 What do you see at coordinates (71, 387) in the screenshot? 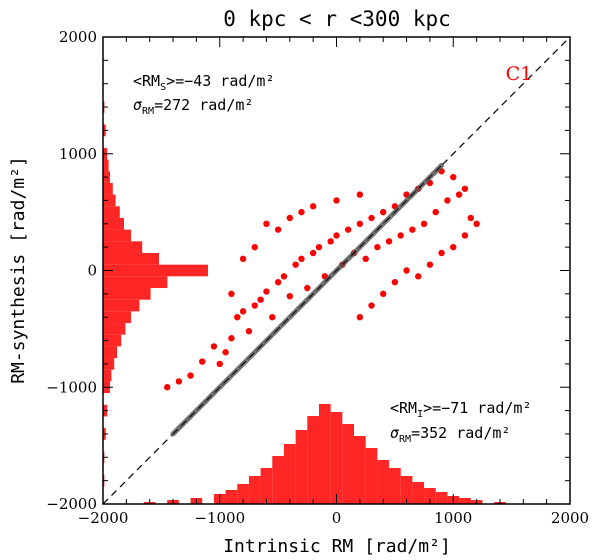
I see `y-tick-label: −1000` at bounding box center [71, 387].